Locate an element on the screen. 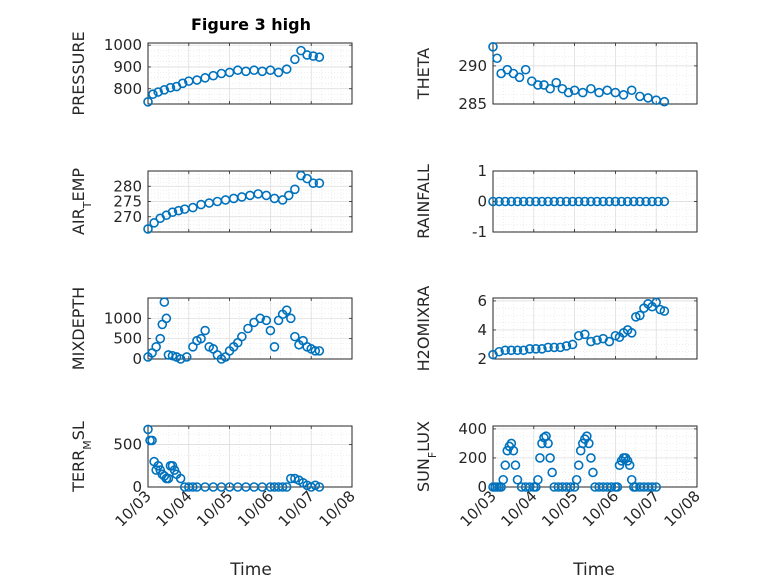 The width and height of the screenshot is (778, 583). axes-frame is located at coordinates (595, 328).